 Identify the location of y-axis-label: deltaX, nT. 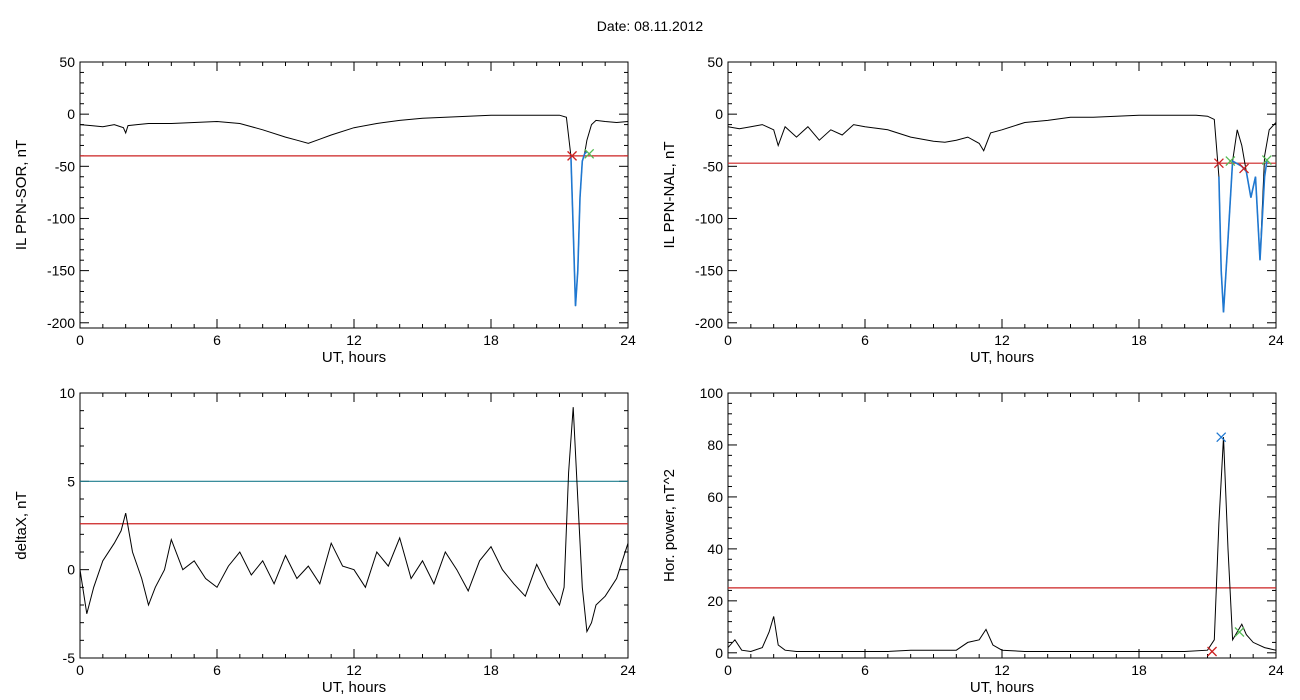
(21, 525).